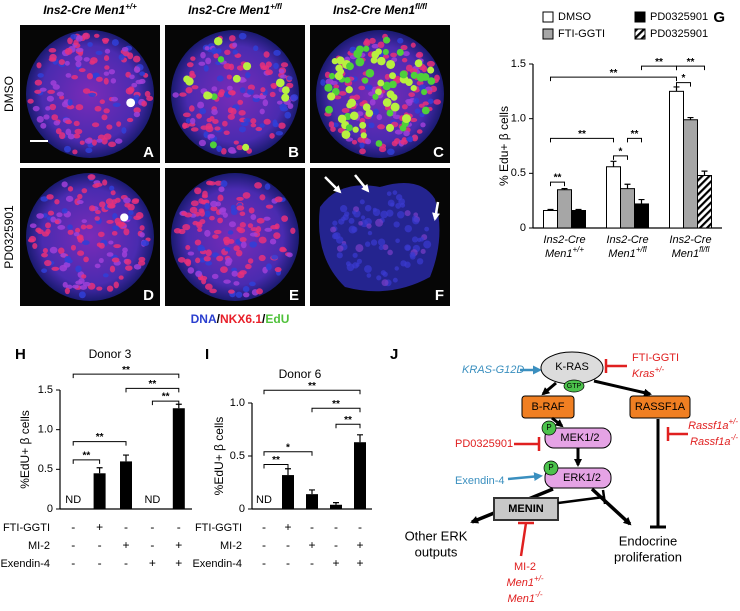 This screenshot has width=740, height=611. What do you see at coordinates (574, 386) in the screenshot?
I see `node-label: GTP` at bounding box center [574, 386].